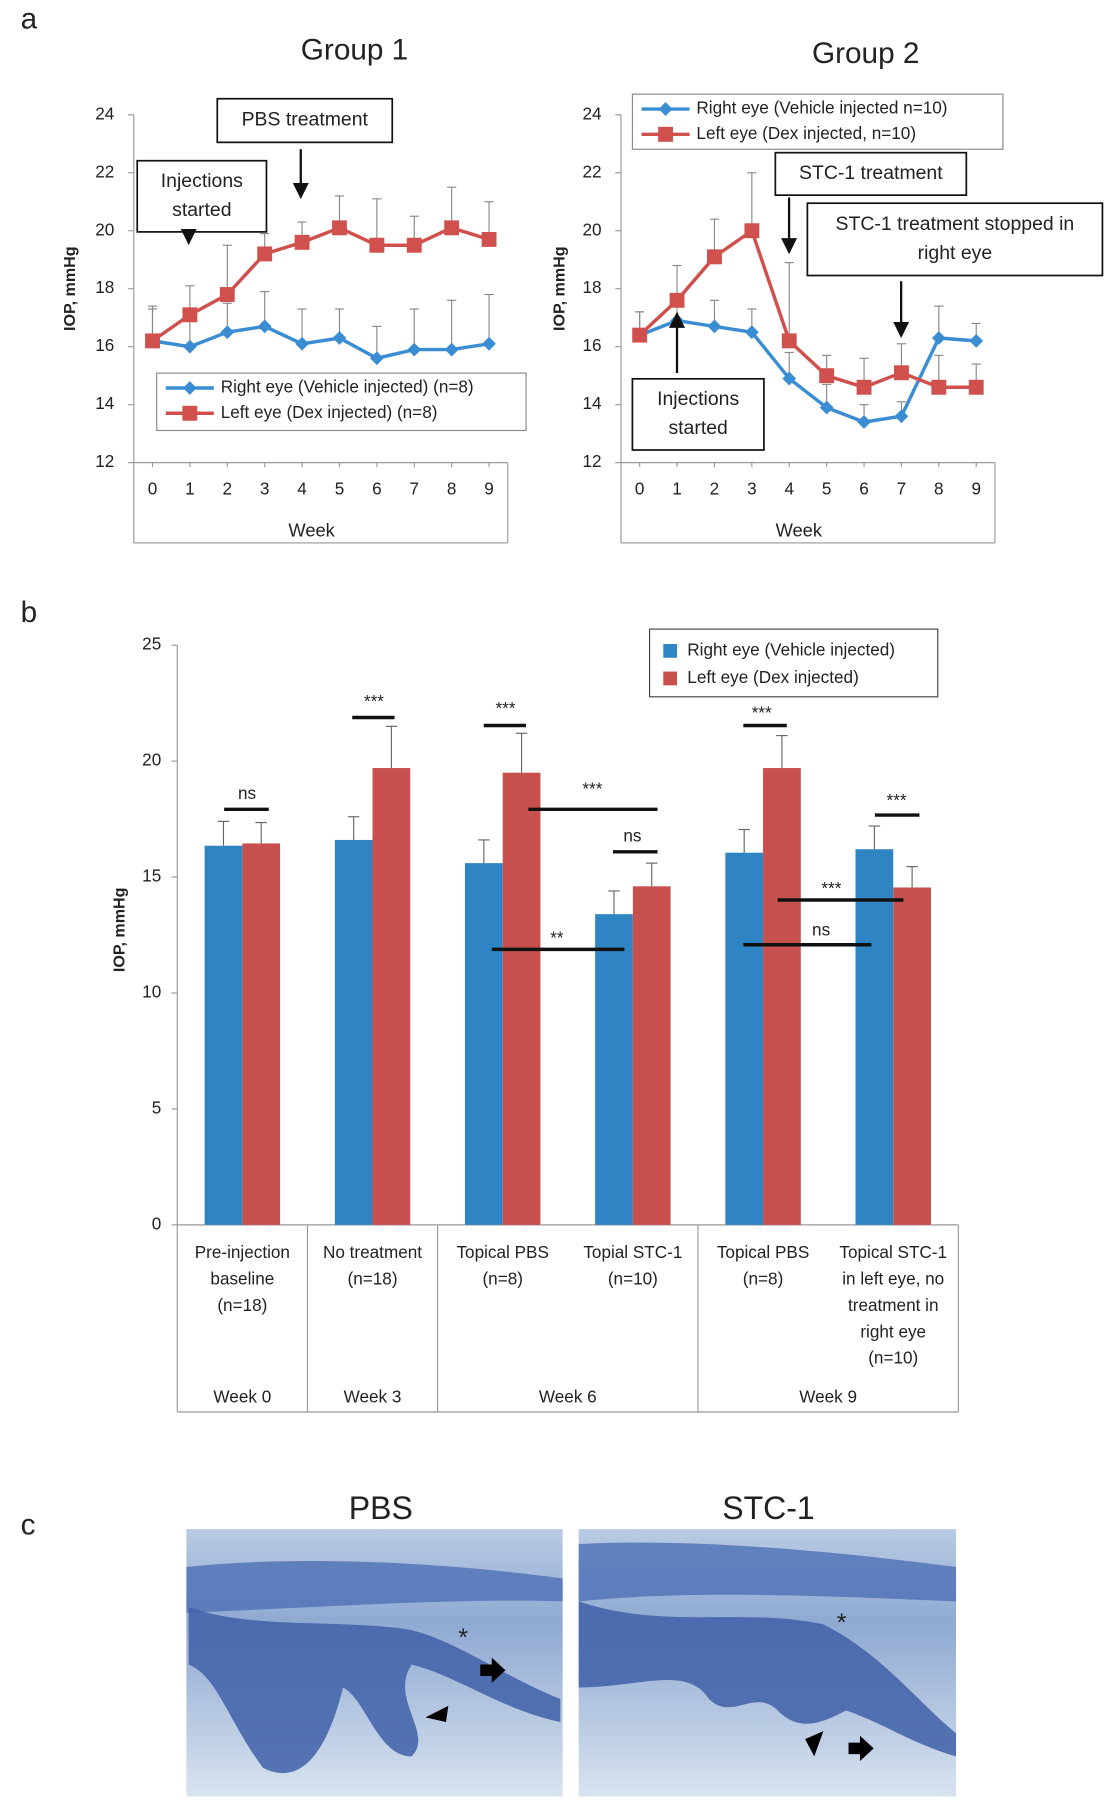 The height and width of the screenshot is (1800, 1115). I want to click on legend-label: Left eye (Dex injected, n=10), so click(806, 133).